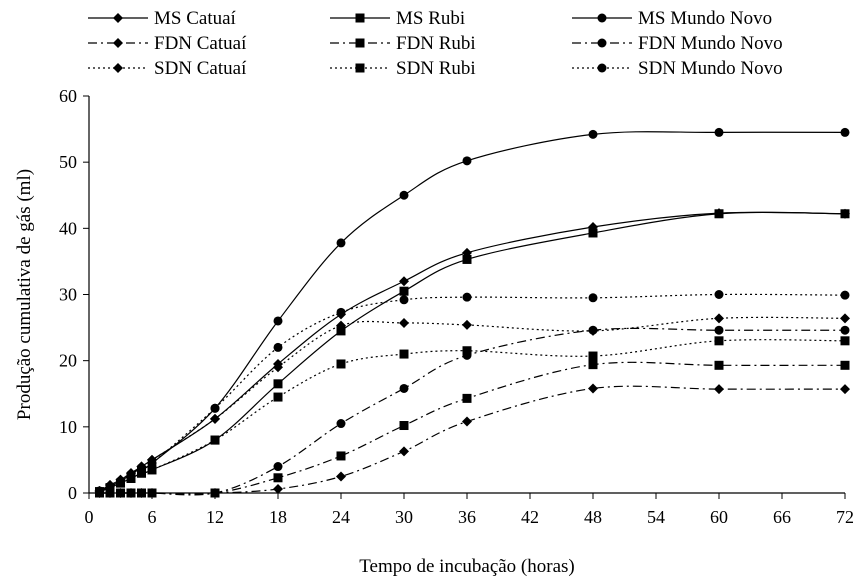  What do you see at coordinates (467, 517) in the screenshot?
I see `x-tick-label: 36` at bounding box center [467, 517].